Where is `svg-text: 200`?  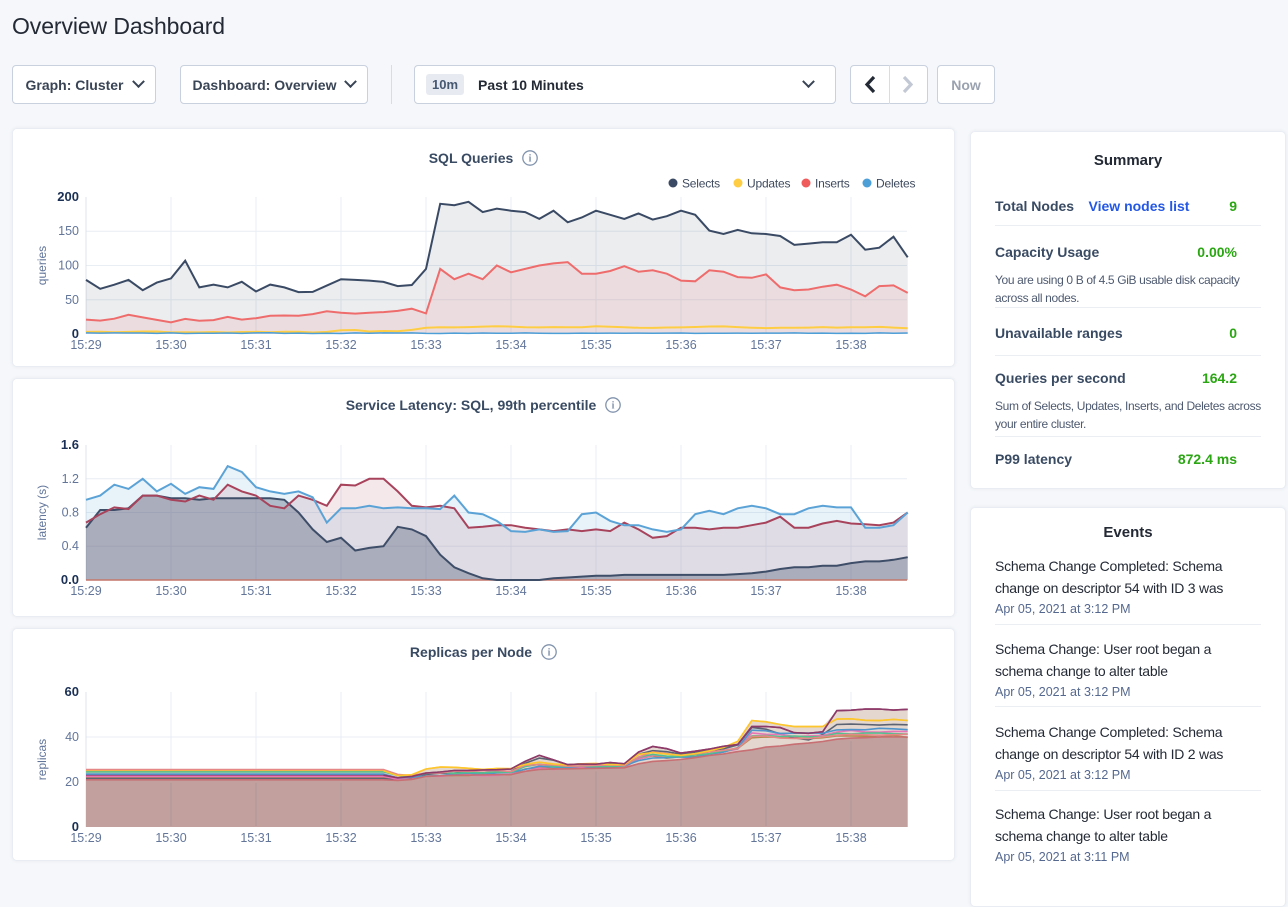
svg-text: 200 is located at coordinates (68, 196).